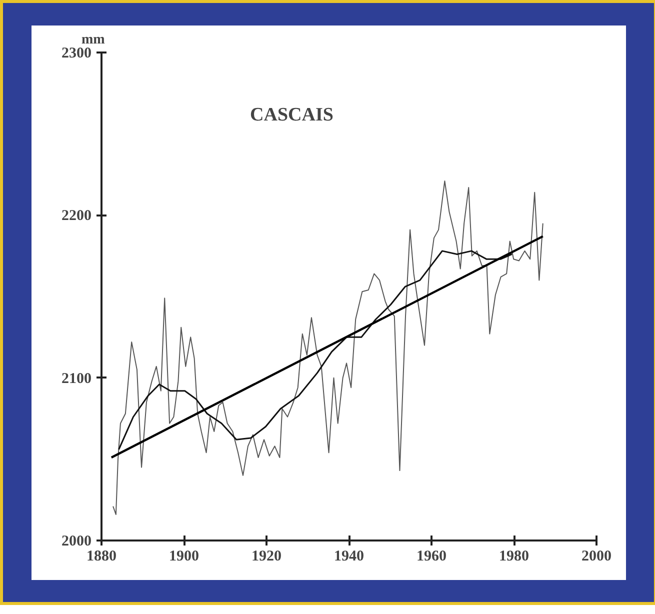 This screenshot has width=655, height=614. I want to click on x-tick-label: 1880, so click(101, 556).